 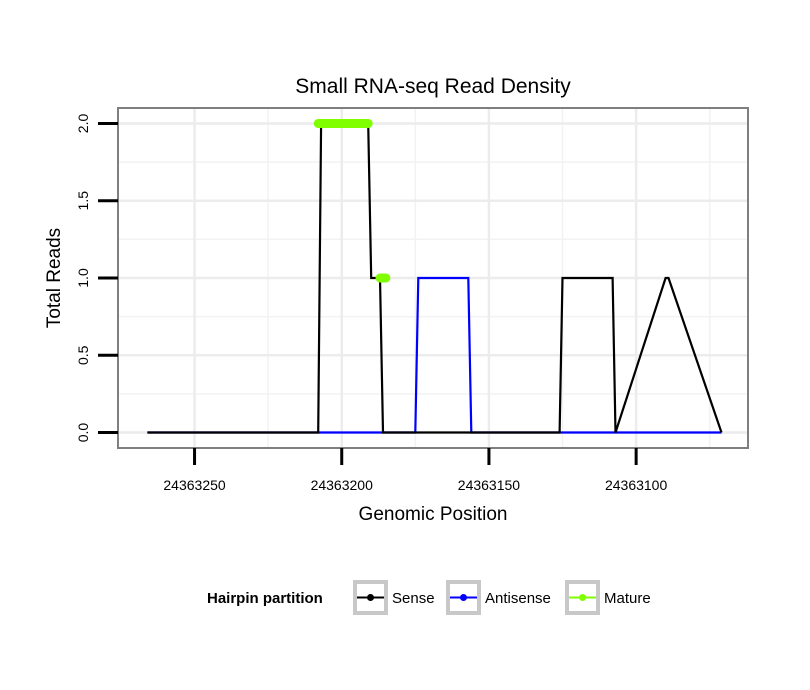 What do you see at coordinates (83, 278) in the screenshot?
I see `y-tick-label: 1.0` at bounding box center [83, 278].